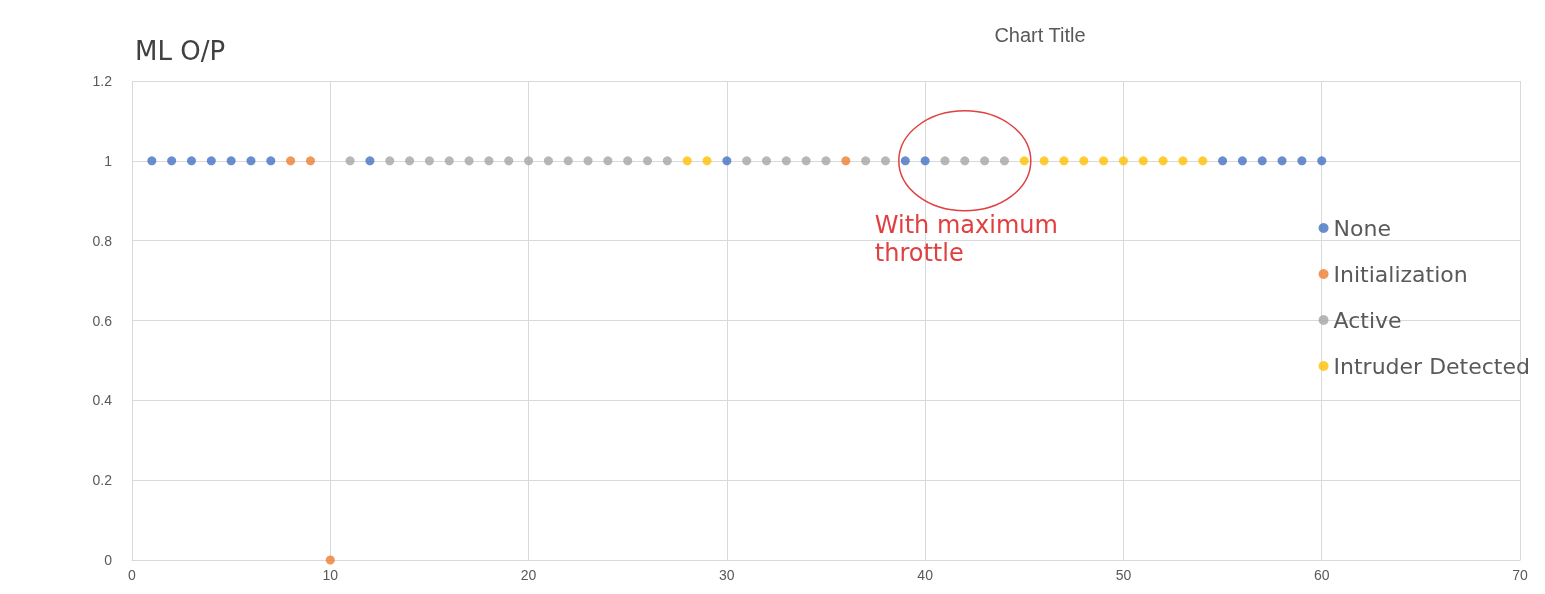  What do you see at coordinates (1123, 575) in the screenshot?
I see `x-tick-label: 50` at bounding box center [1123, 575].